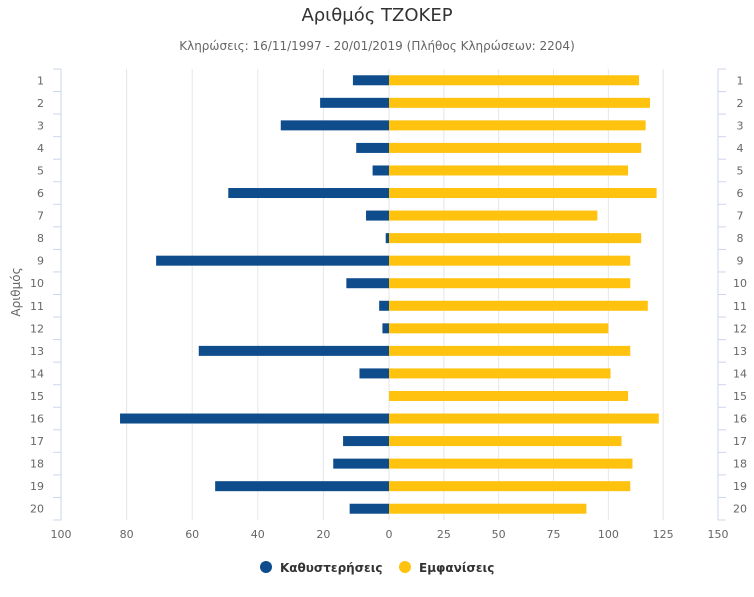 The width and height of the screenshot is (754, 597). Describe the element at coordinates (718, 534) in the screenshot. I see `x-tick-label-right-5: 150` at that location.